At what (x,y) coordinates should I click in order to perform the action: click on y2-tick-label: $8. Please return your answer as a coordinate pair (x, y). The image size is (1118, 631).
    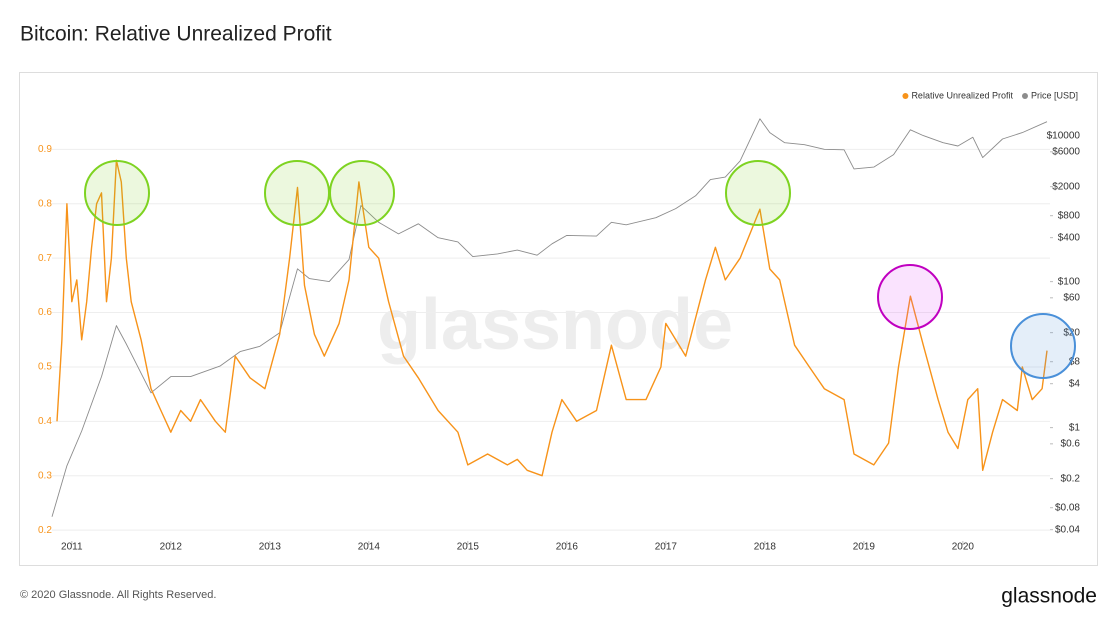
    Looking at the image, I should click on (1075, 361).